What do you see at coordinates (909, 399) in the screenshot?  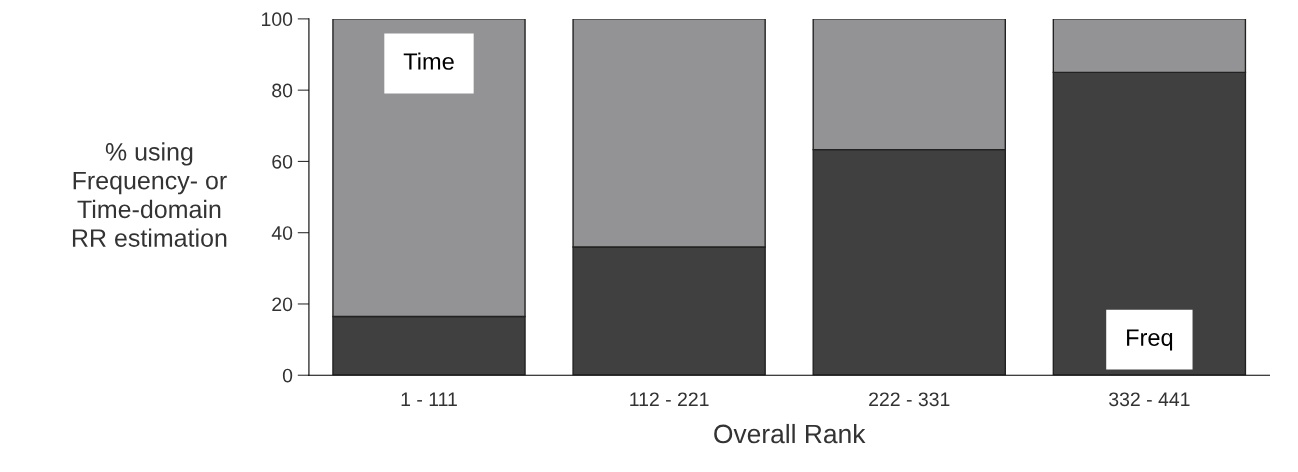 I see `x-tick-label: 222 - 331` at bounding box center [909, 399].